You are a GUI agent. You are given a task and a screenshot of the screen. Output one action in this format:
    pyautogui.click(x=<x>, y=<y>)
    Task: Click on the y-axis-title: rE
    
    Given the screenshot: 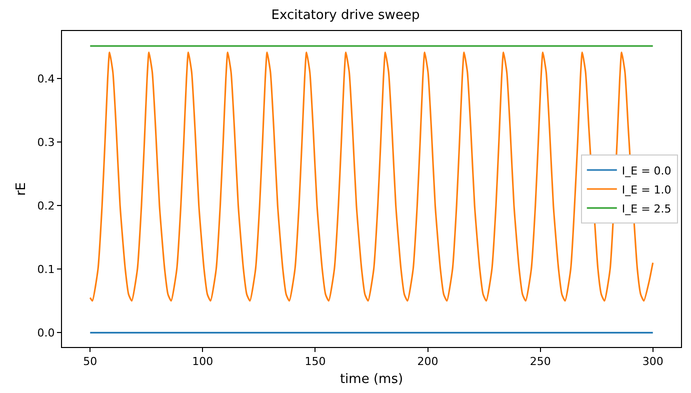 What is the action you would take?
    pyautogui.click(x=22, y=189)
    